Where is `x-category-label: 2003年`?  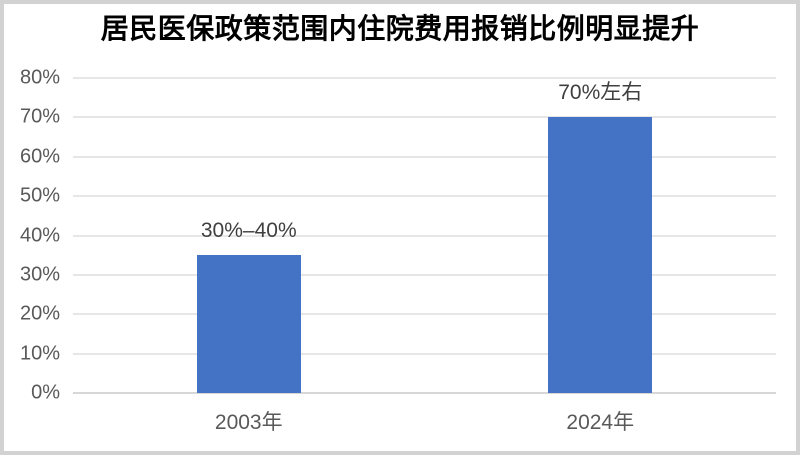
x-category-label: 2003年 is located at coordinates (248, 422).